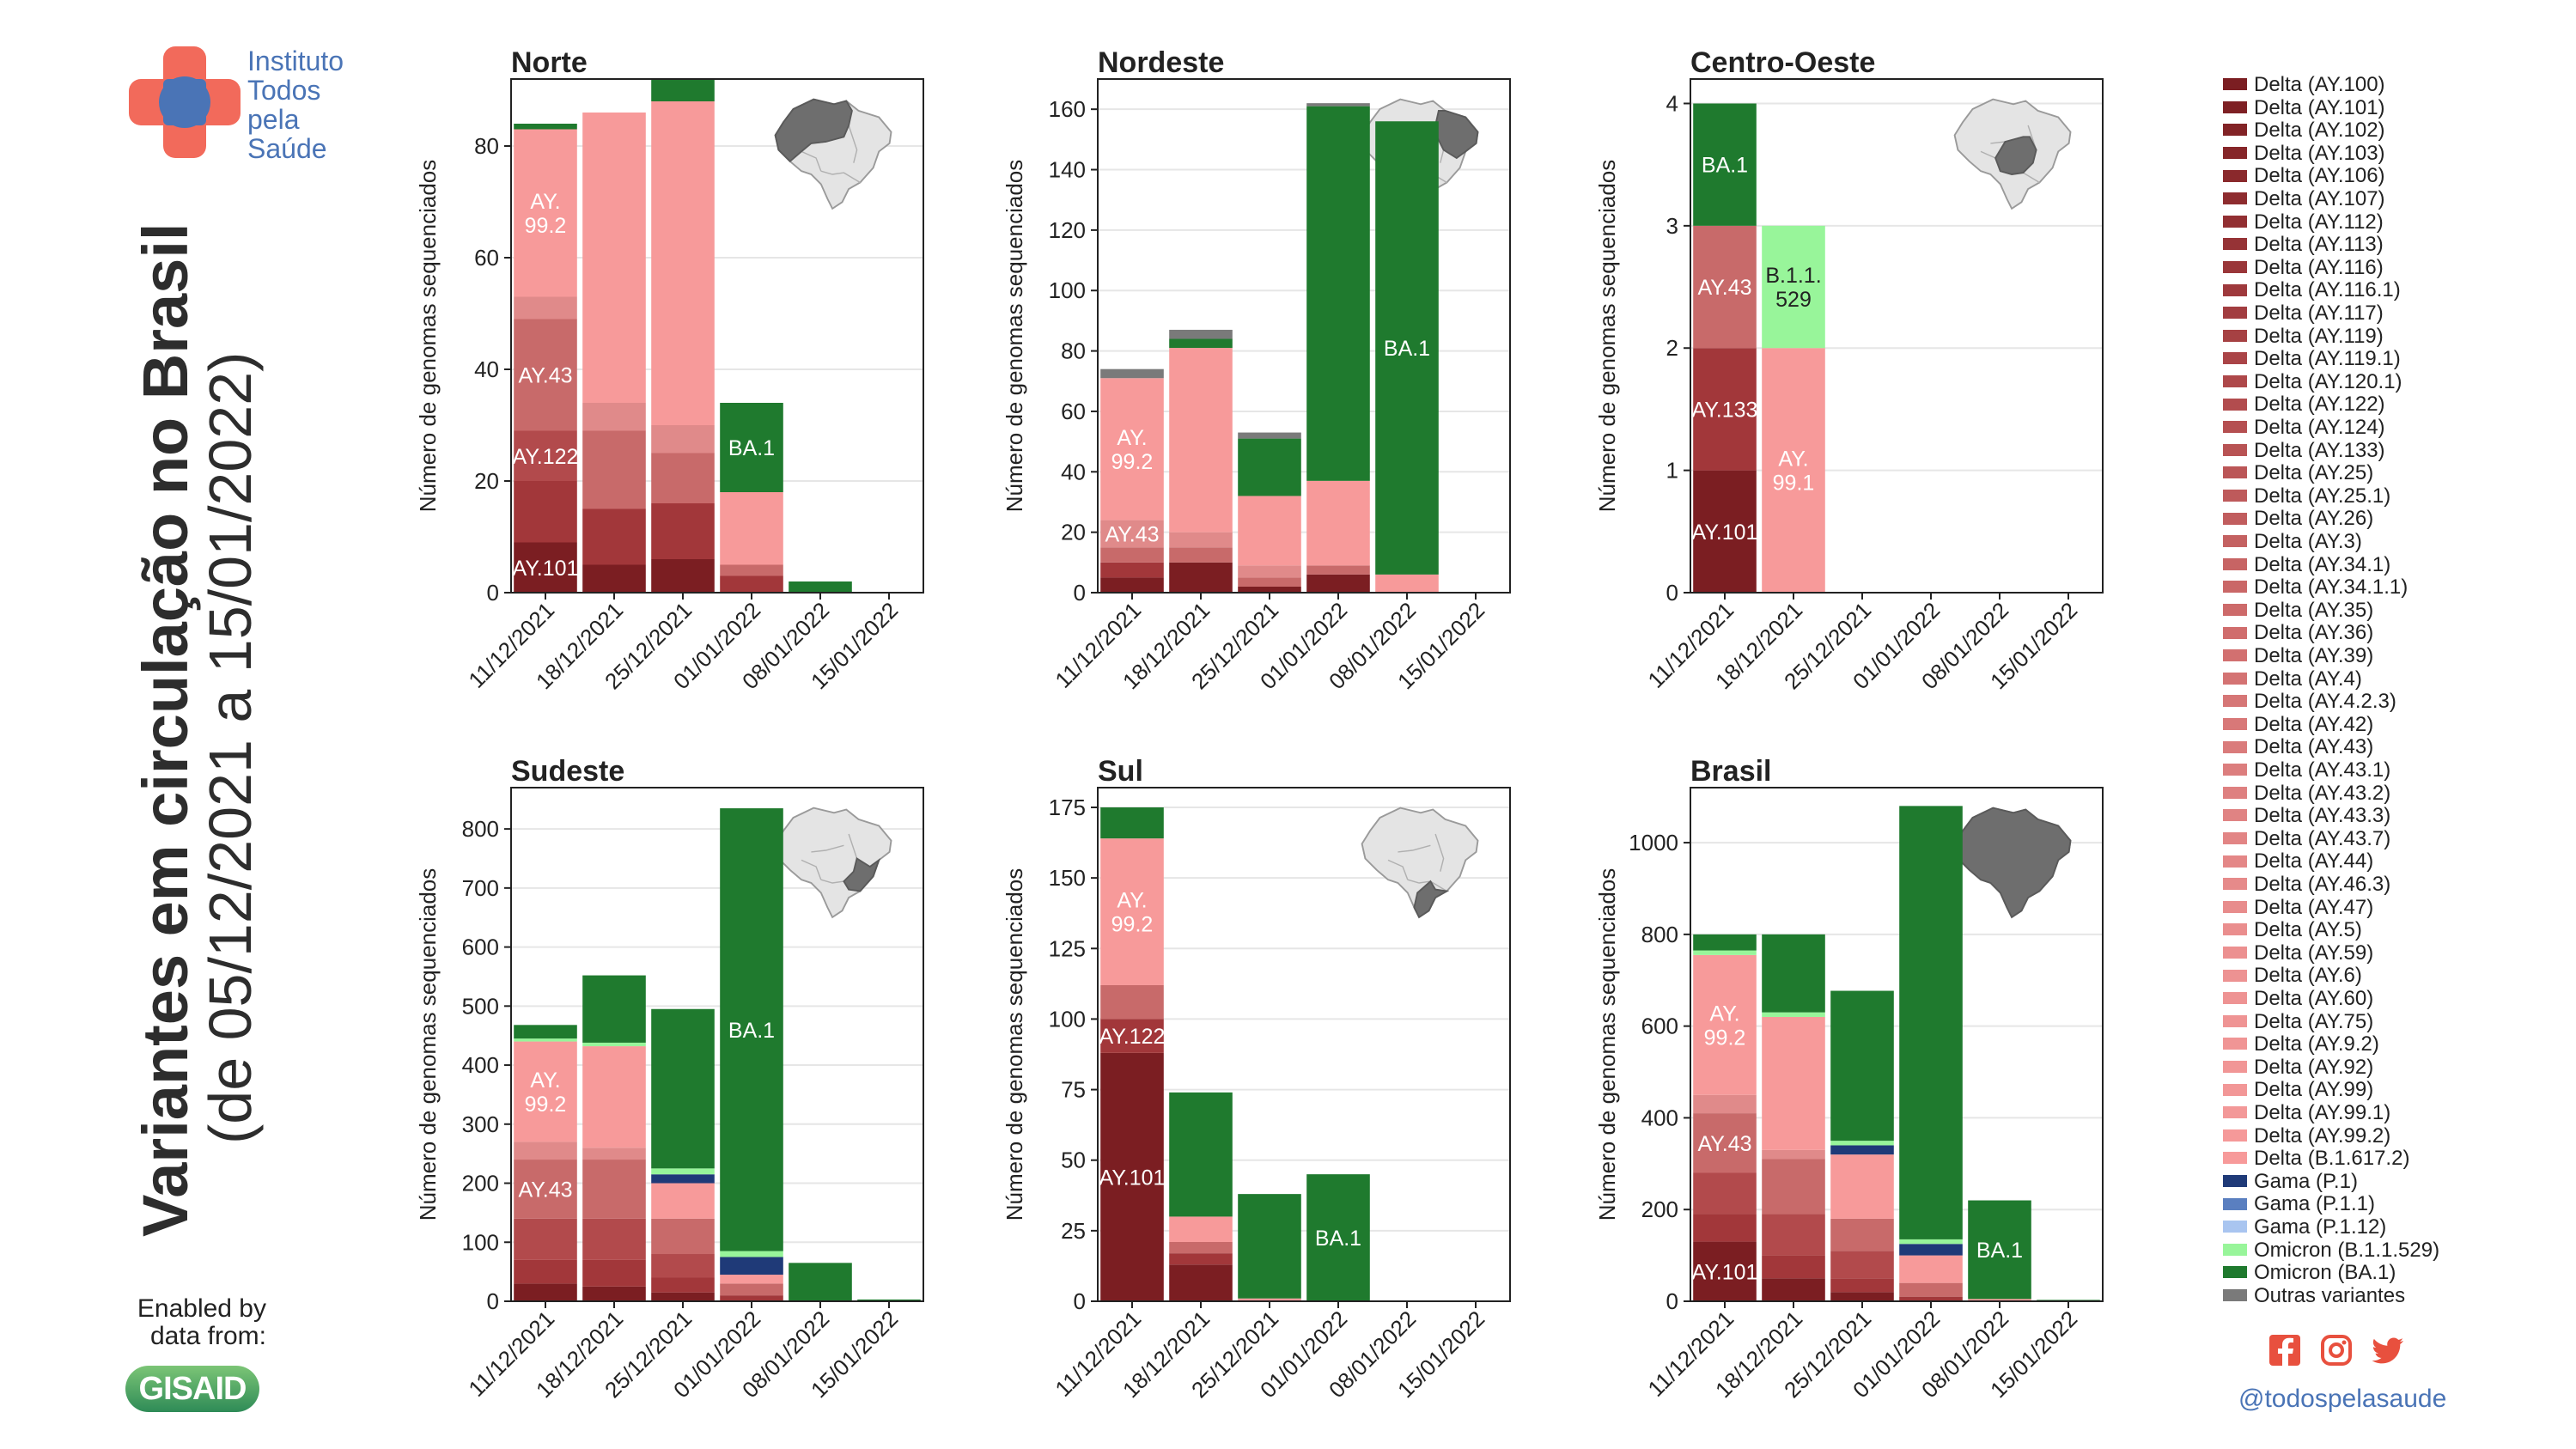  Describe the element at coordinates (1731, 771) in the screenshot. I see `chart-title: Brasil` at that location.